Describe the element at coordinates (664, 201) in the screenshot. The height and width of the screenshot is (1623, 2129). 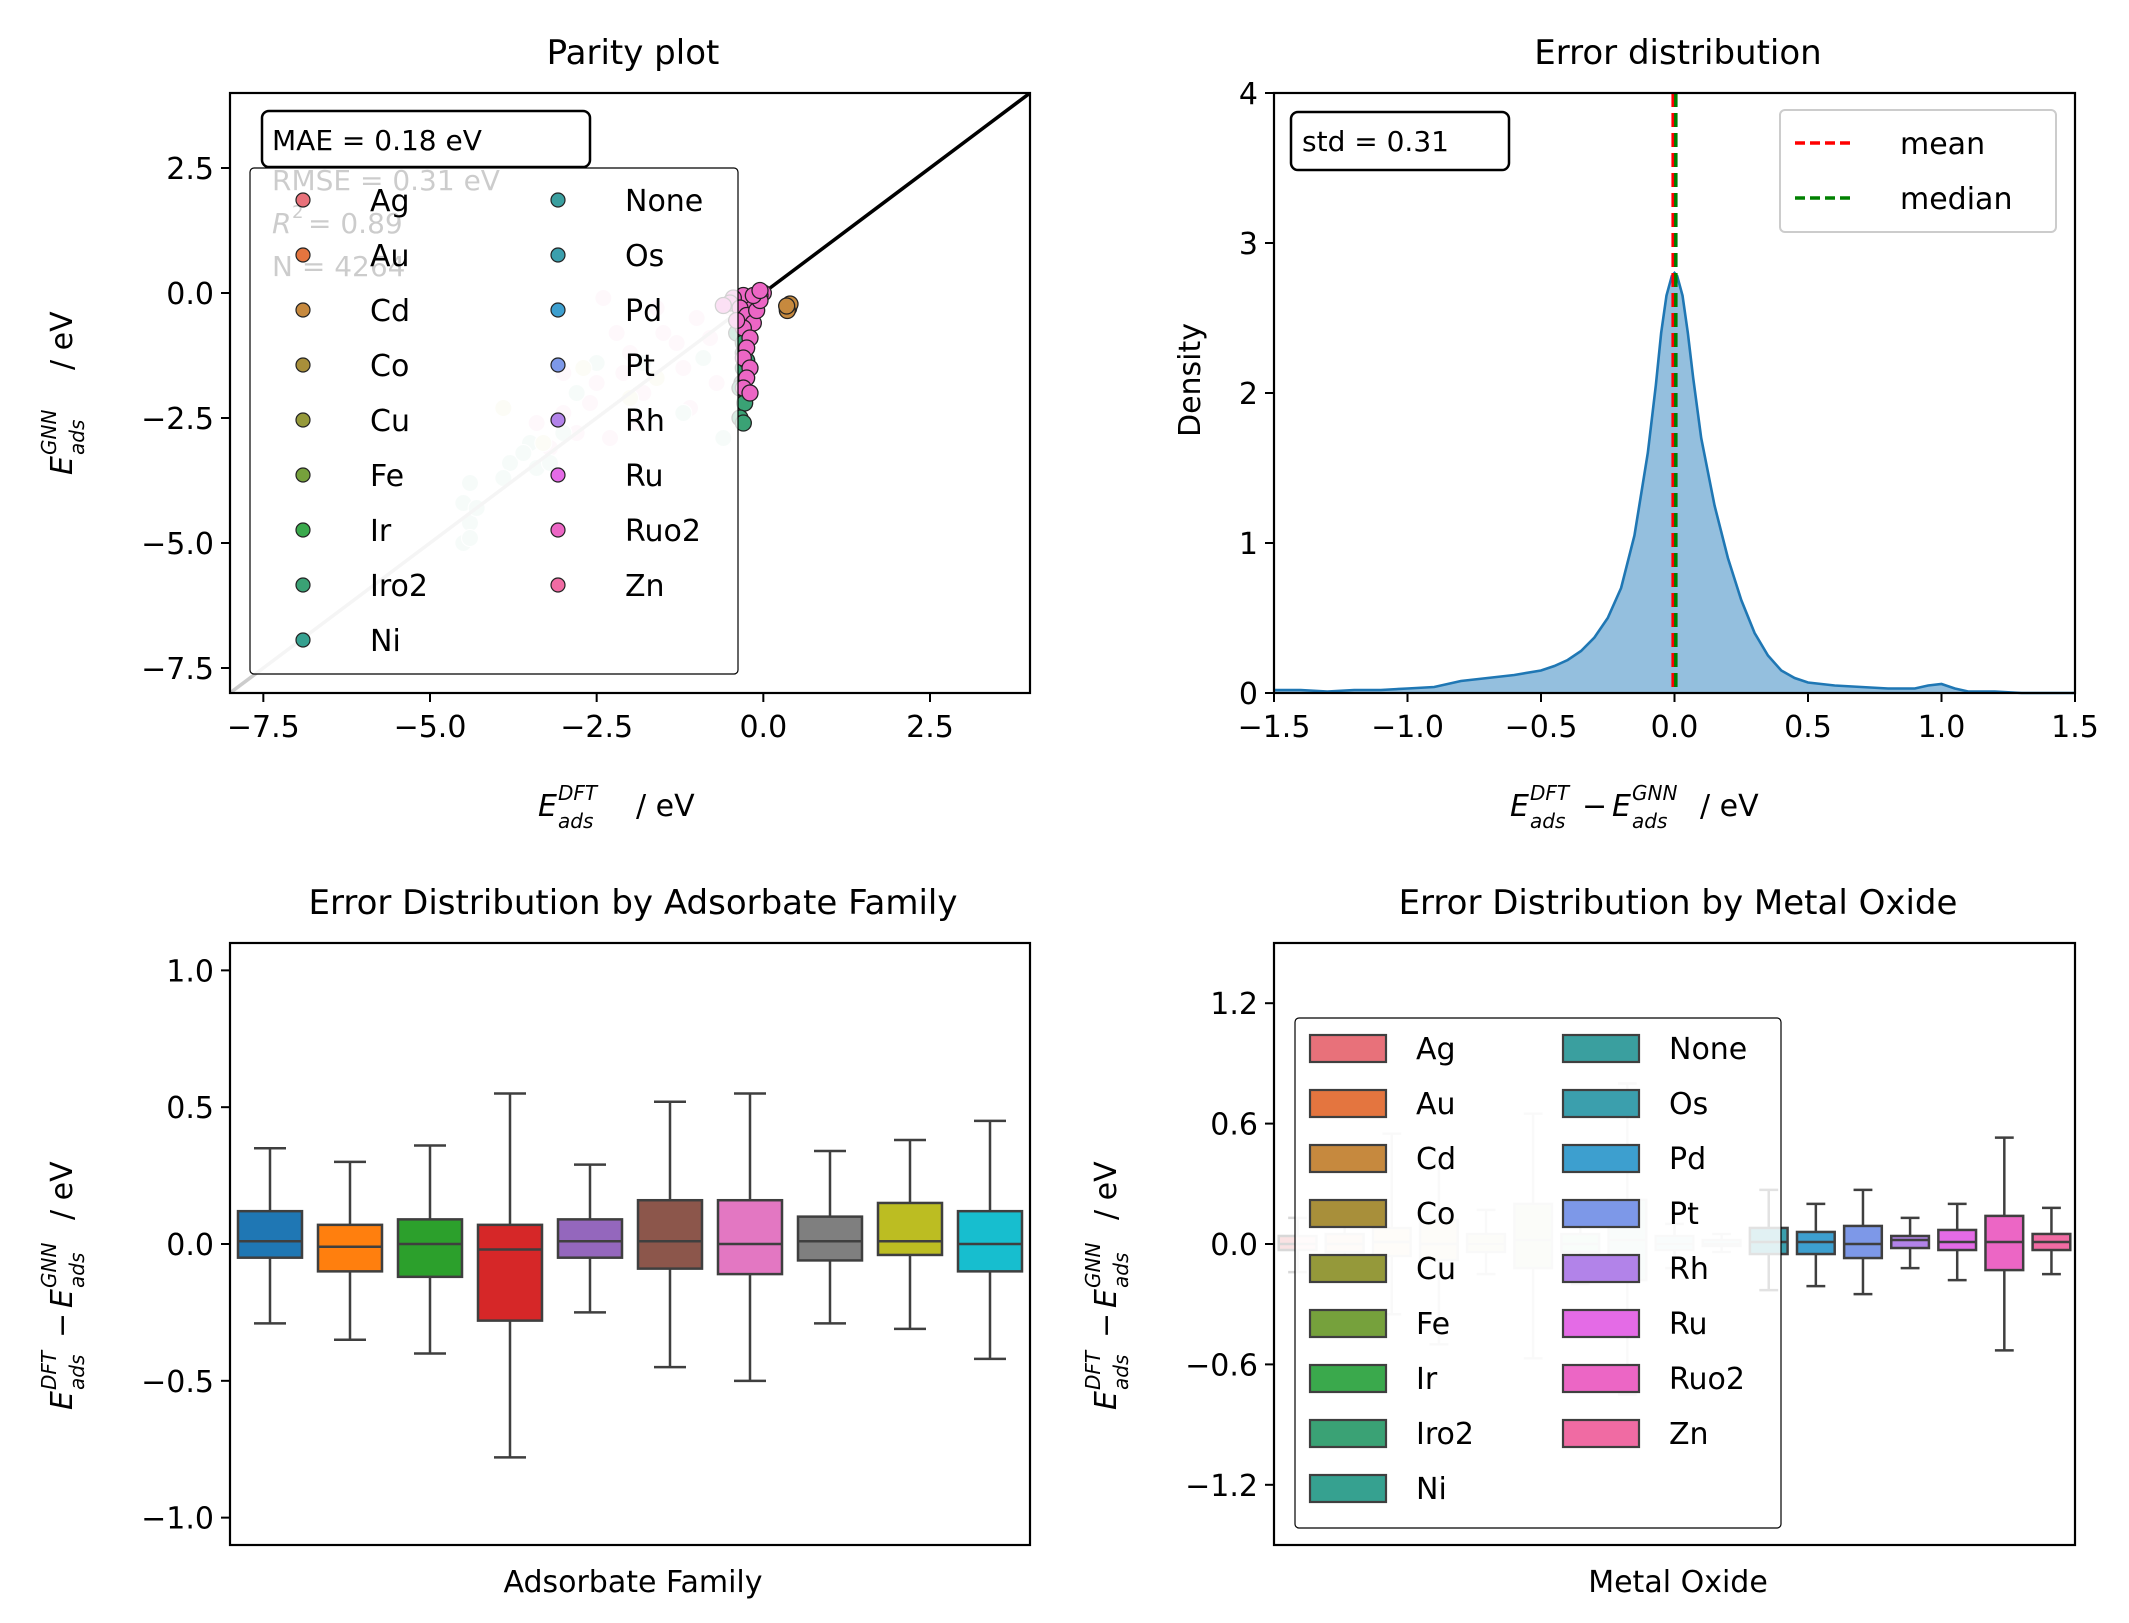
I see `legend-label: None` at that location.